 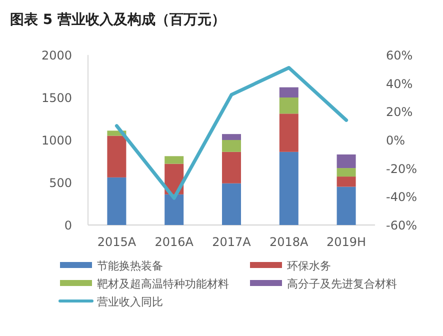 What do you see at coordinates (399, 55) in the screenshot?
I see `y2-tick-label: 60%` at bounding box center [399, 55].